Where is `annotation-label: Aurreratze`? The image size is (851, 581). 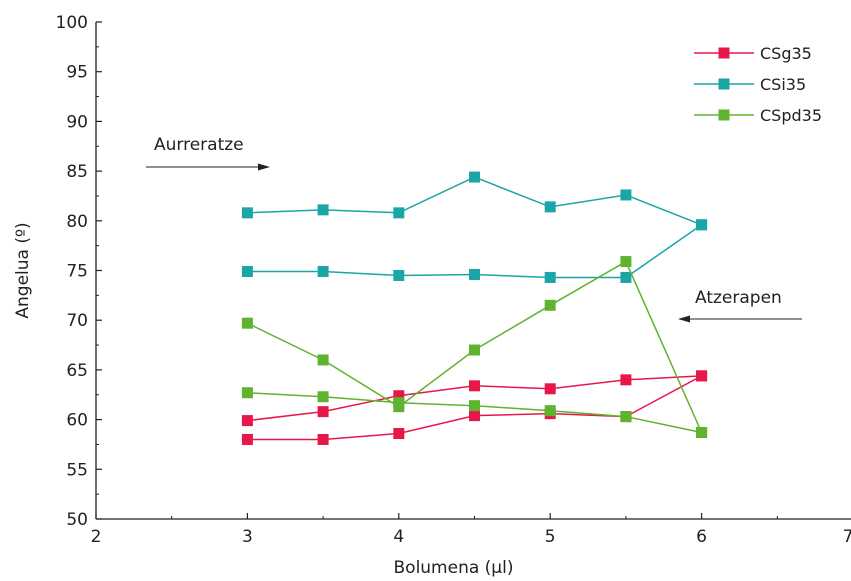
annotation-label: Aurreratze is located at coordinates (199, 145).